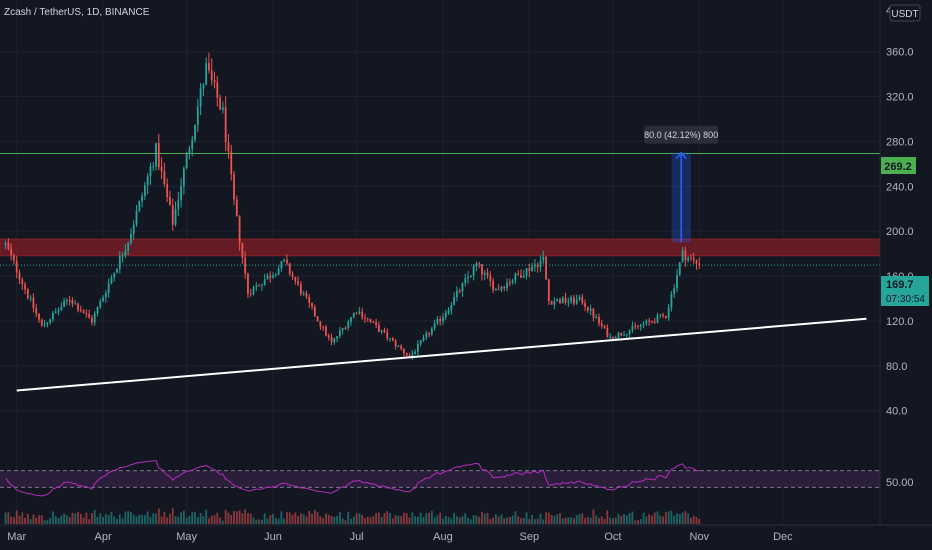 The height and width of the screenshot is (550, 932). I want to click on currency-badge-bg, so click(905, 13).